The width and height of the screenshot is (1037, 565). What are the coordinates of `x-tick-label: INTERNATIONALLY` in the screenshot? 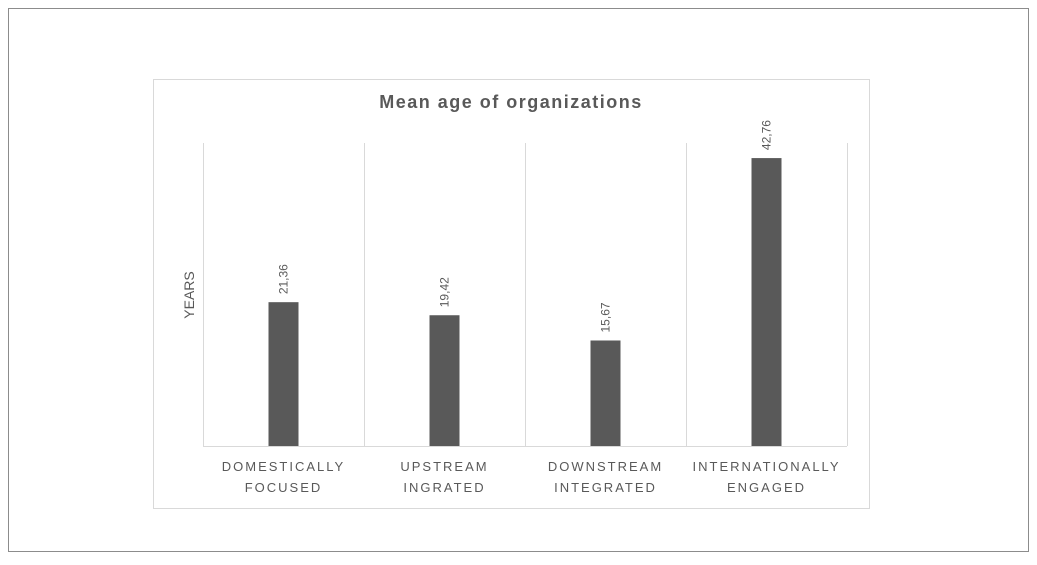 It's located at (767, 466).